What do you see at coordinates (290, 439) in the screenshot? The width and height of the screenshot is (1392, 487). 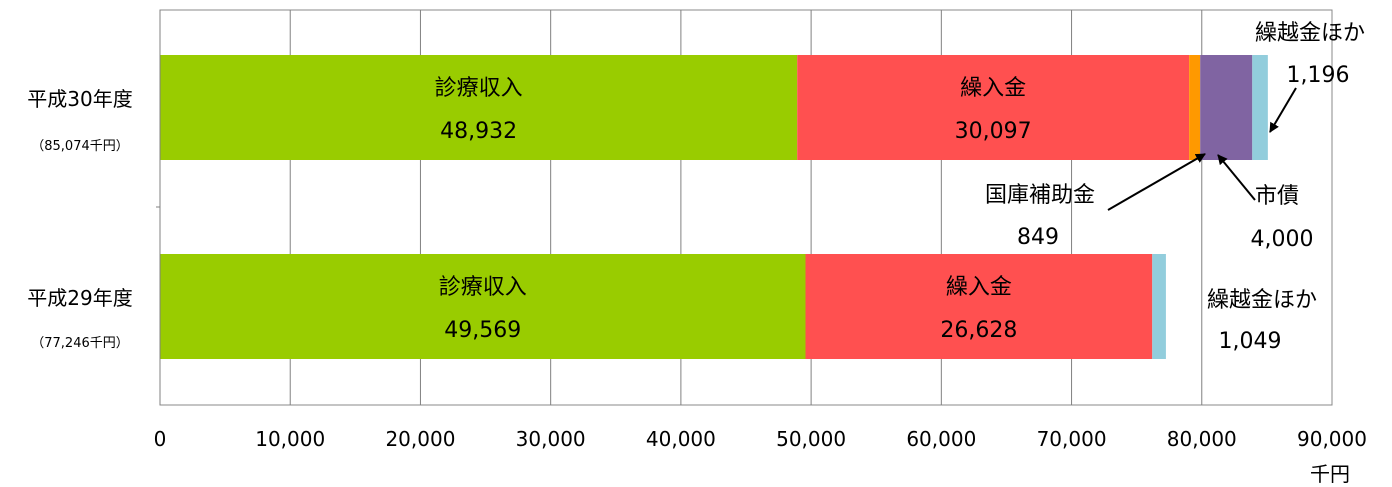 I see `x-tick-label: 10,000` at bounding box center [290, 439].